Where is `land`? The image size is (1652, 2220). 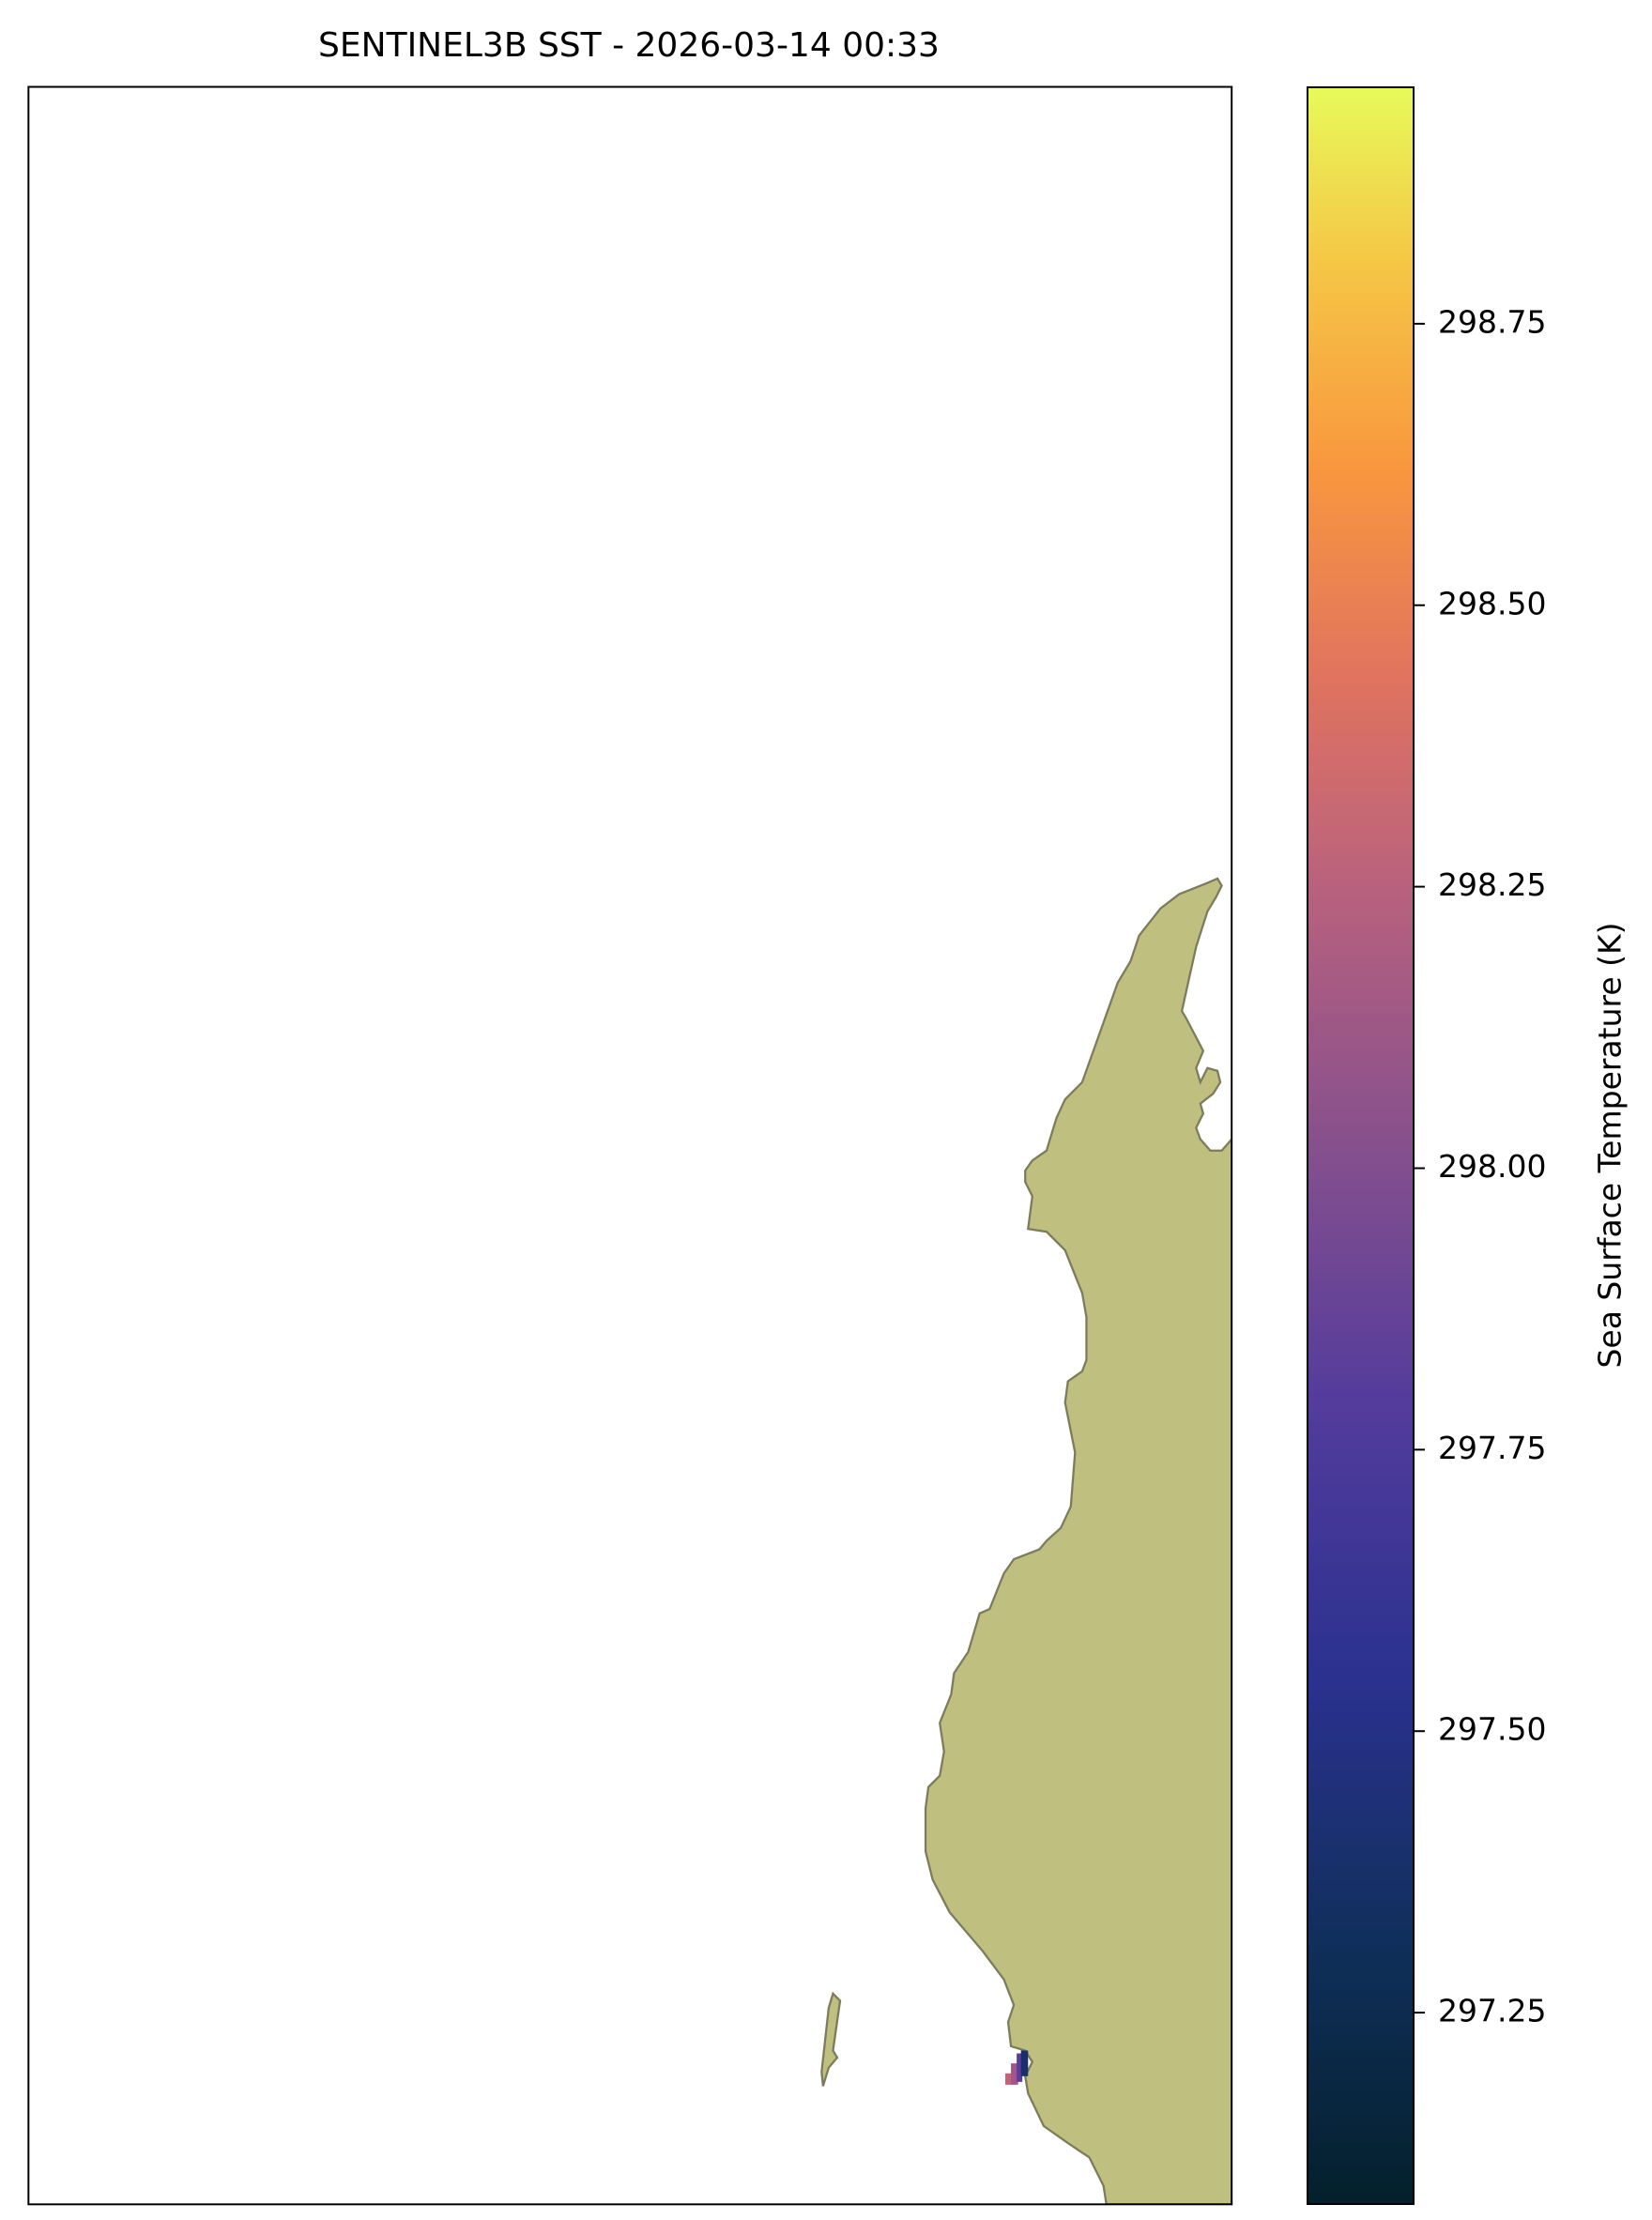
land is located at coordinates (1078, 1541).